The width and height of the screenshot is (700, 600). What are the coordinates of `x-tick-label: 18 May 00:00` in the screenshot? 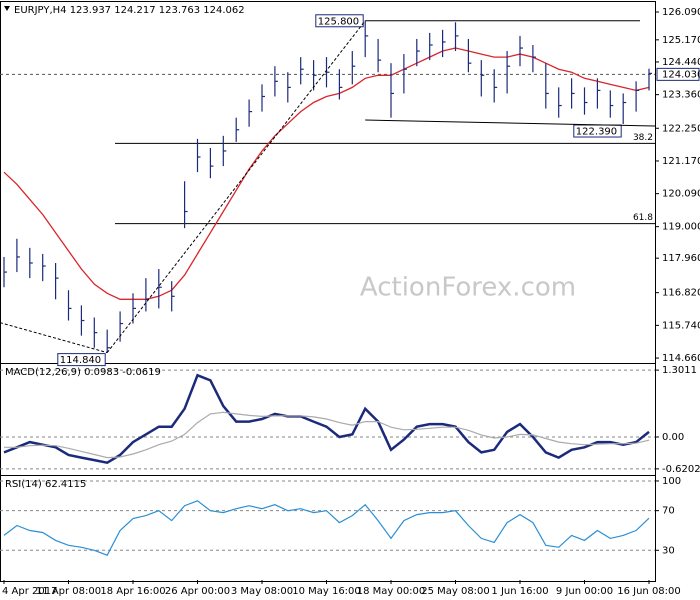 It's located at (391, 591).